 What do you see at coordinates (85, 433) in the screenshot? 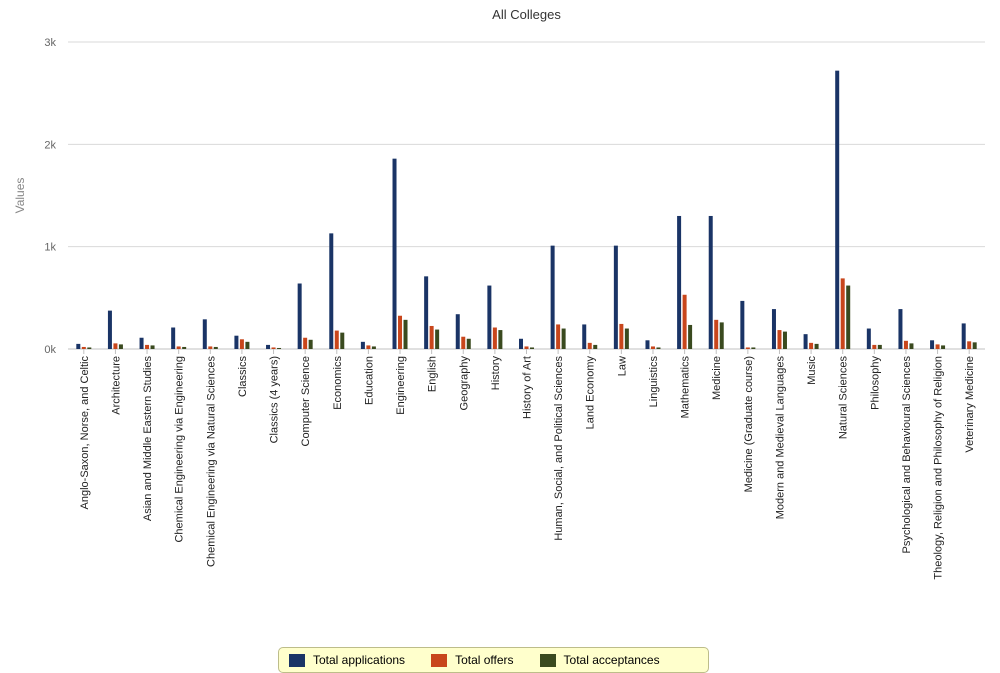
I see `x-tick-label-anglo-saxon-norse-and-celtic: Anglo-Saxon, Norse, and Celtic` at bounding box center [85, 433].